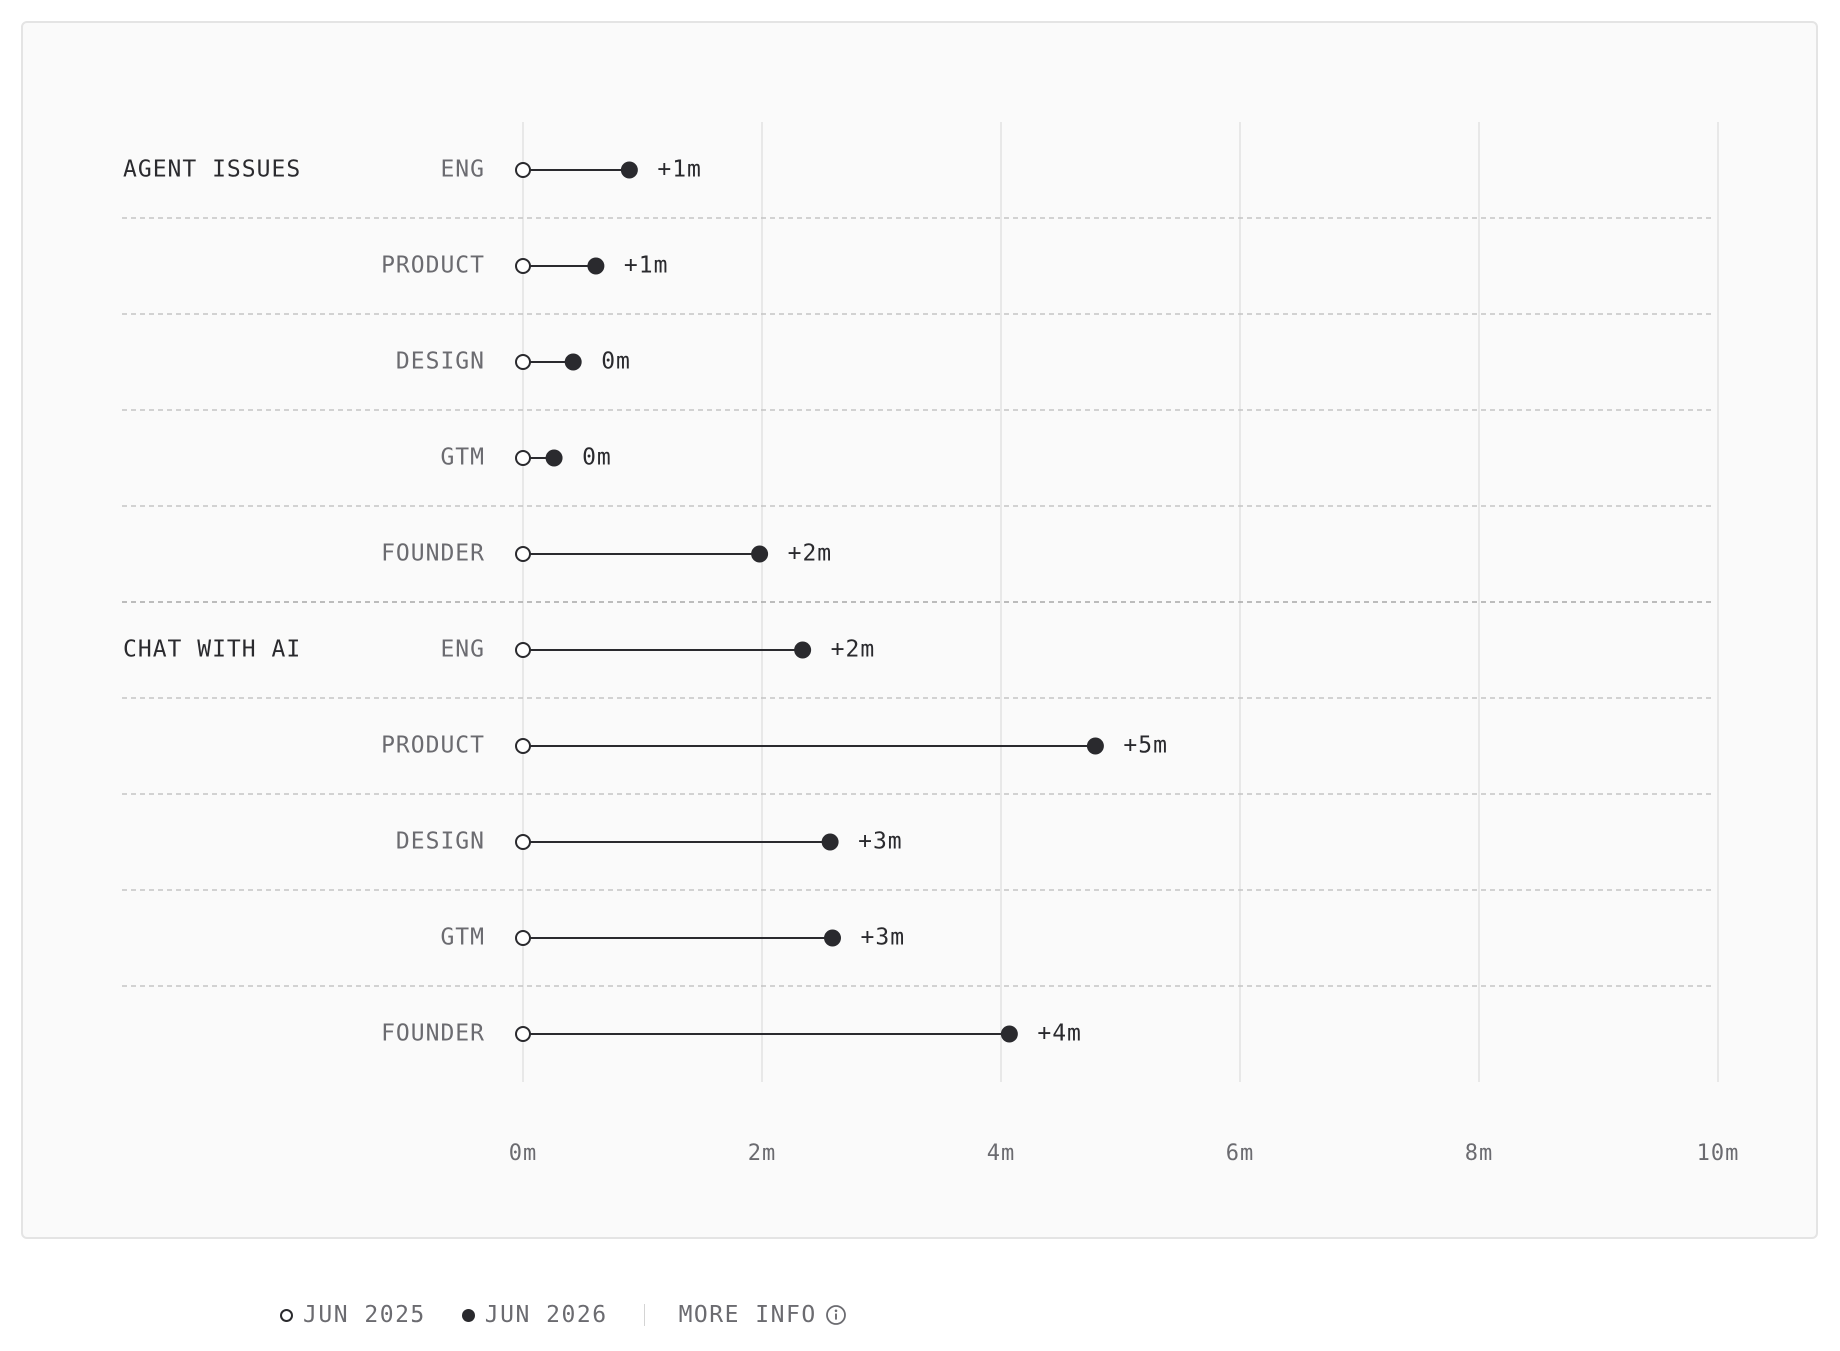  What do you see at coordinates (747, 1315) in the screenshot?
I see `more-info-label: MORE INFO` at bounding box center [747, 1315].